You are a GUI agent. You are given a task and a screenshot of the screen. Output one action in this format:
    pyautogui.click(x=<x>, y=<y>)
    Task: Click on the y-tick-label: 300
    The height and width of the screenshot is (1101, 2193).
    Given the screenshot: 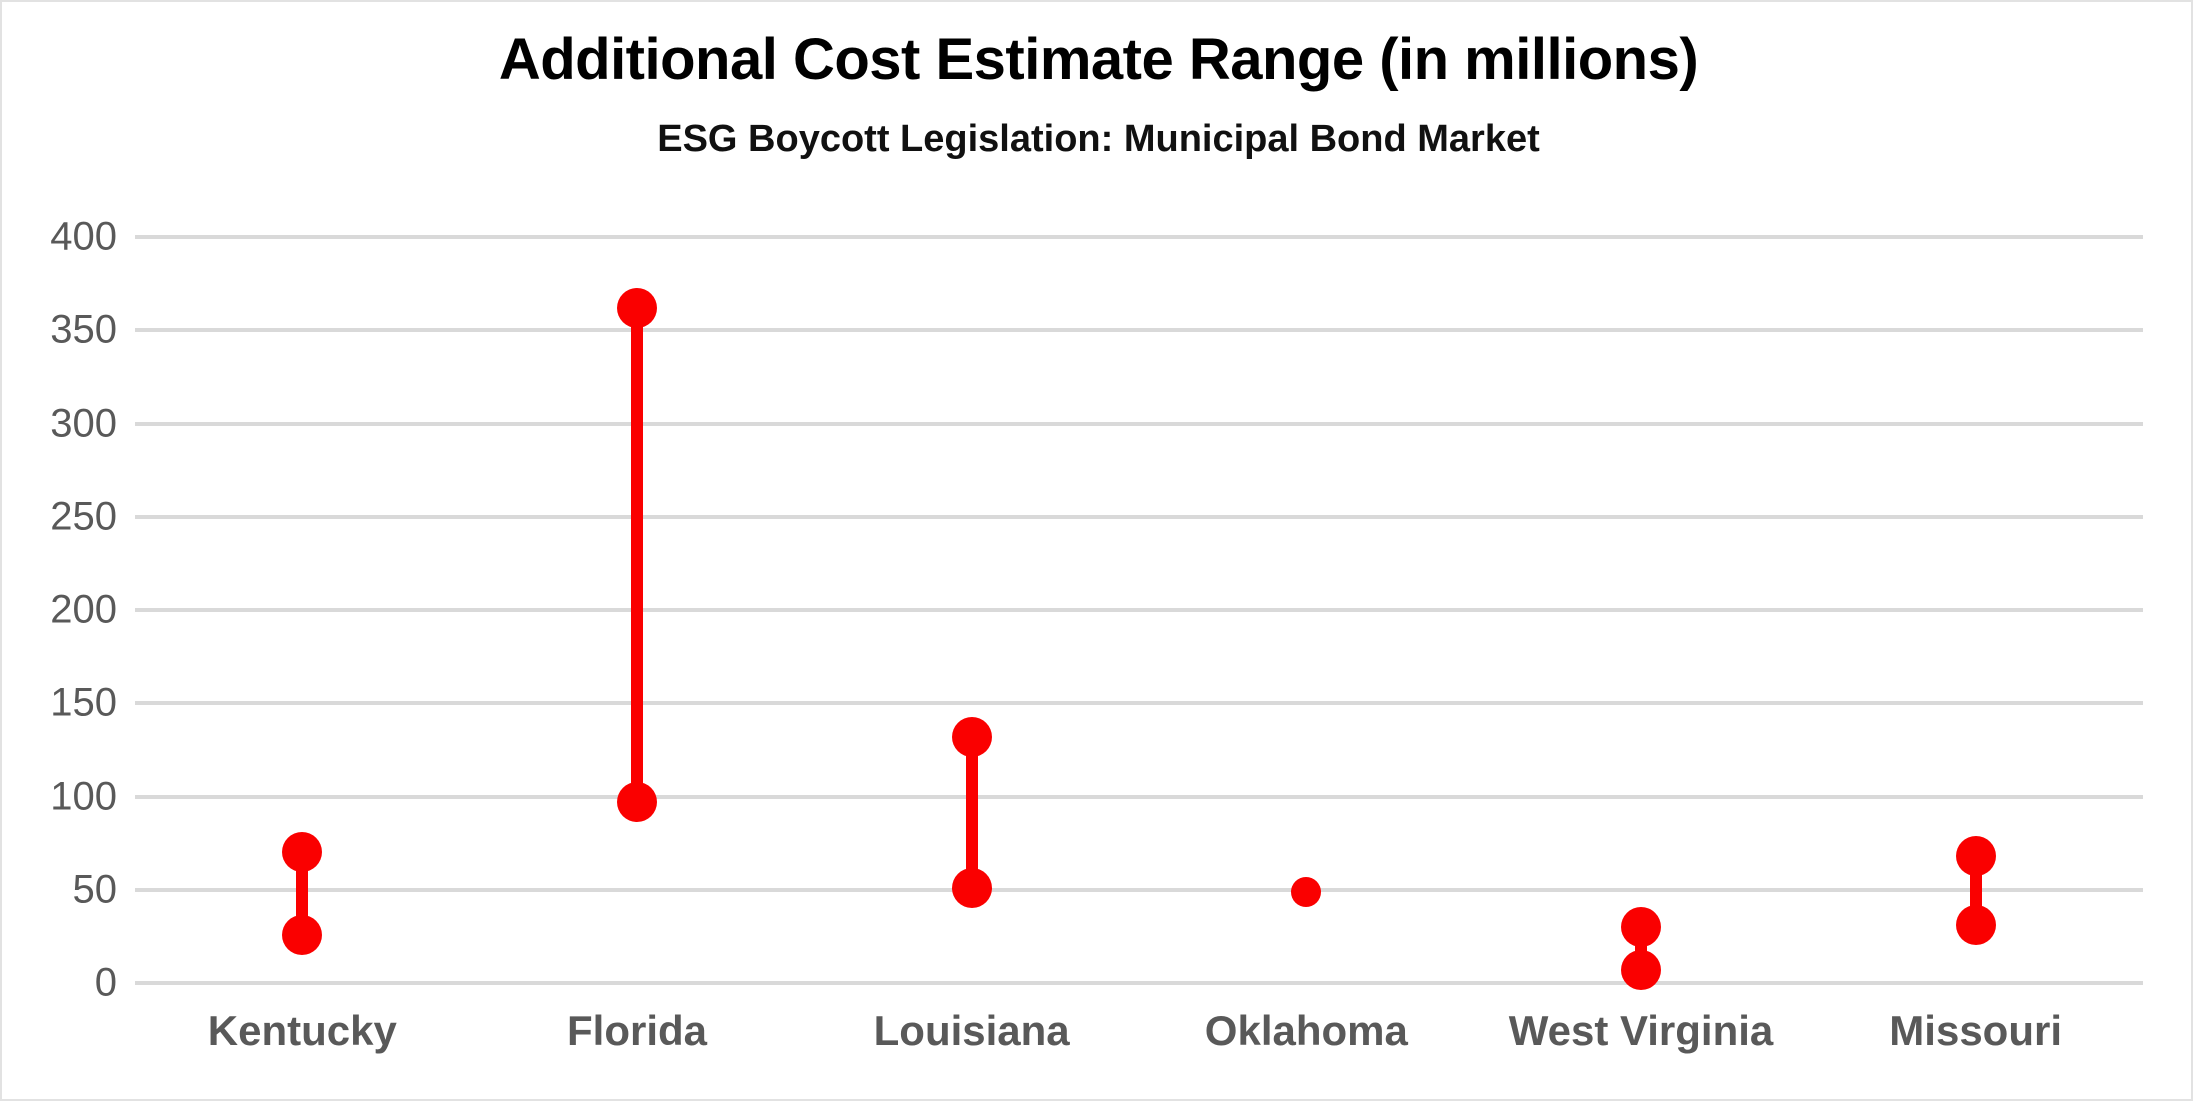 What is the action you would take?
    pyautogui.click(x=83, y=423)
    